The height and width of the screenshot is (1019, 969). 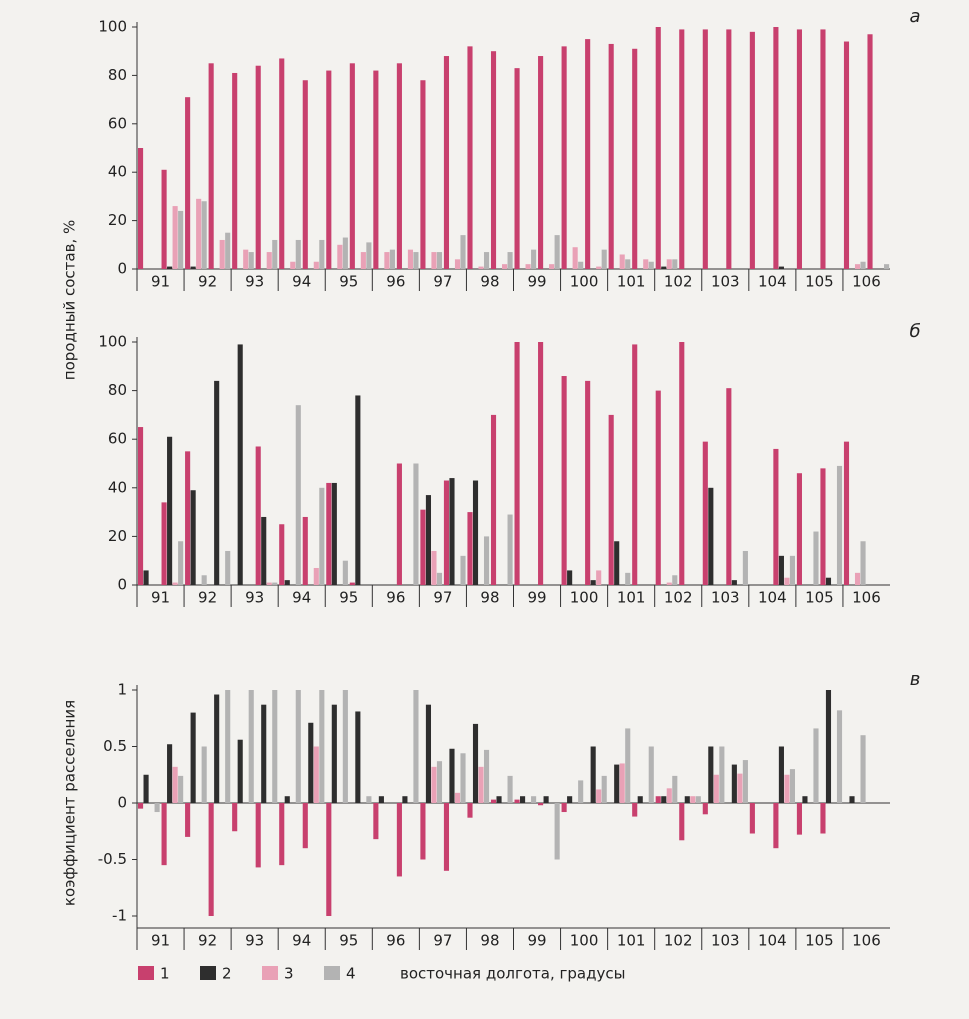 I want to click on panel-label: б, so click(x=914, y=331).